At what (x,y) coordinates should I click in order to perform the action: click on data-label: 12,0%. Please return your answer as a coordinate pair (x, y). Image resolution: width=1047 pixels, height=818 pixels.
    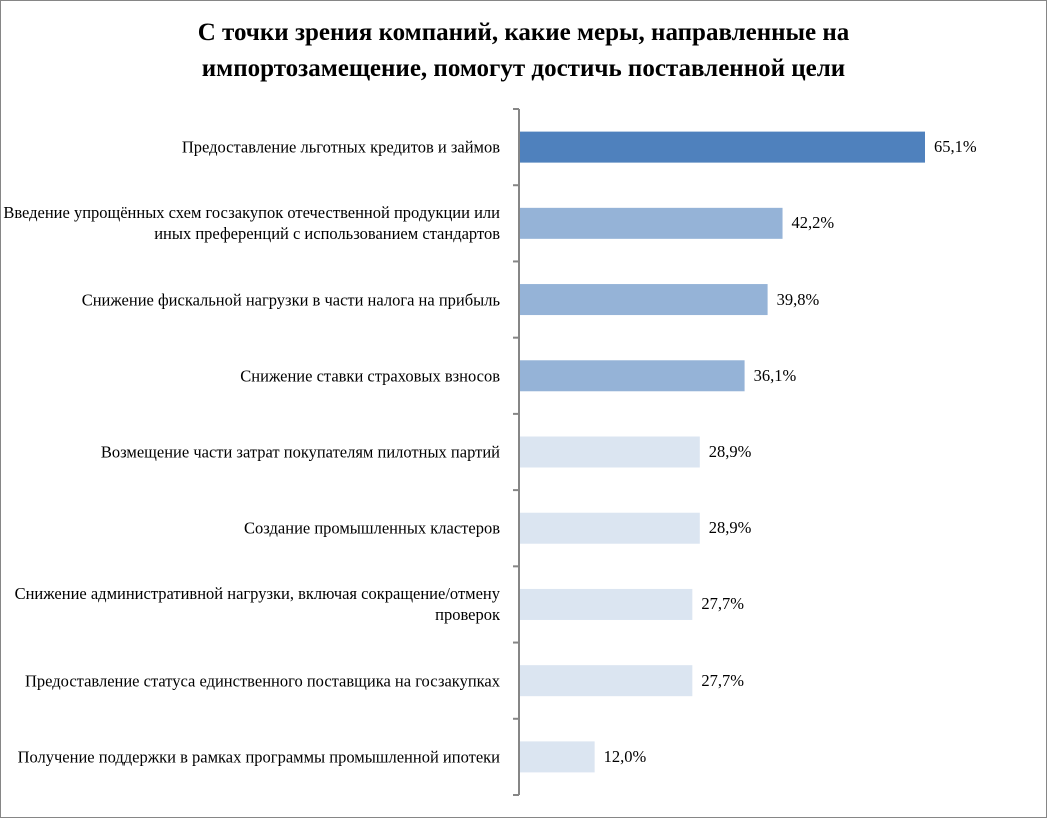
    Looking at the image, I should click on (625, 756).